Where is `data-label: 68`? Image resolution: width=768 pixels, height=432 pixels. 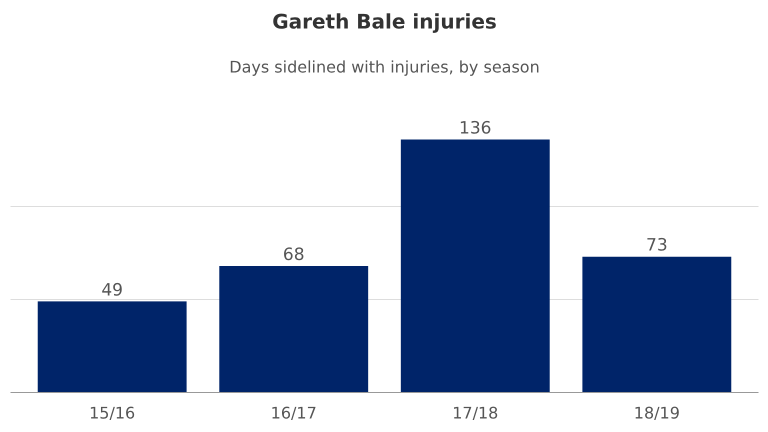 data-label: 68 is located at coordinates (293, 255).